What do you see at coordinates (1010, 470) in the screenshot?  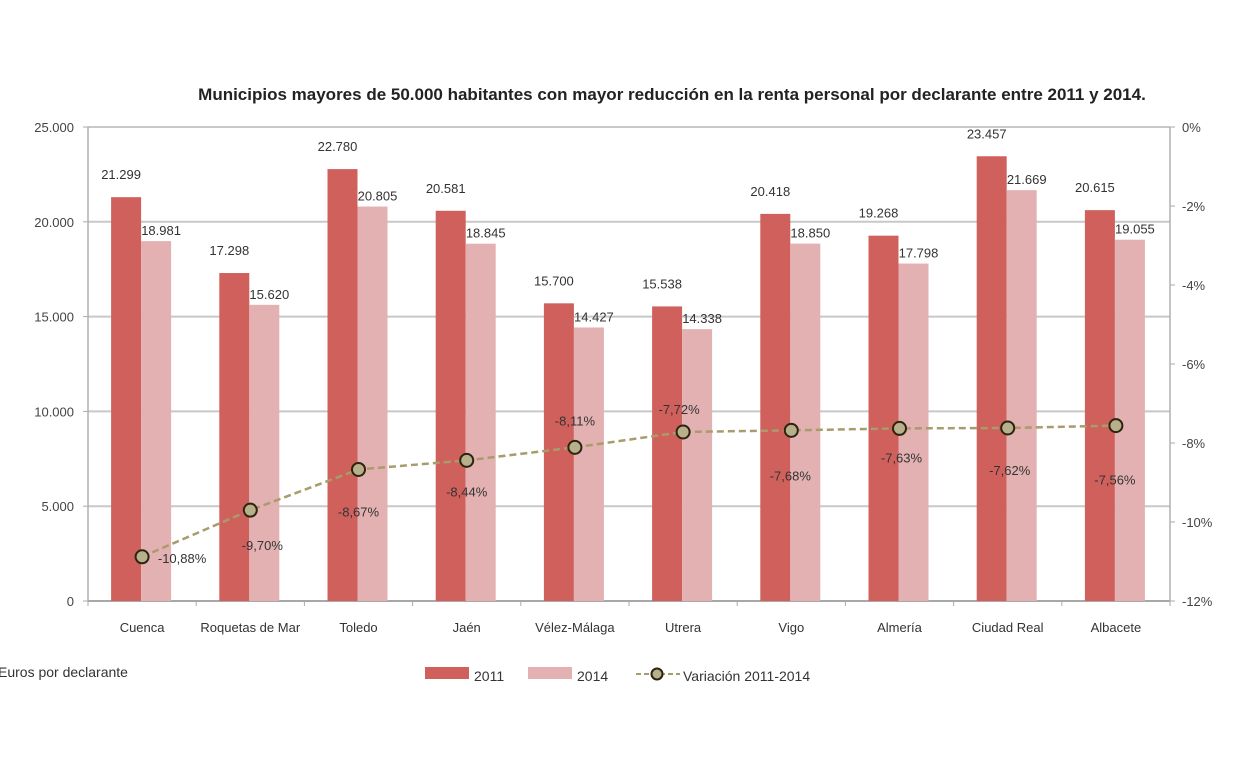 I see `variation-label: -7,62%` at bounding box center [1010, 470].